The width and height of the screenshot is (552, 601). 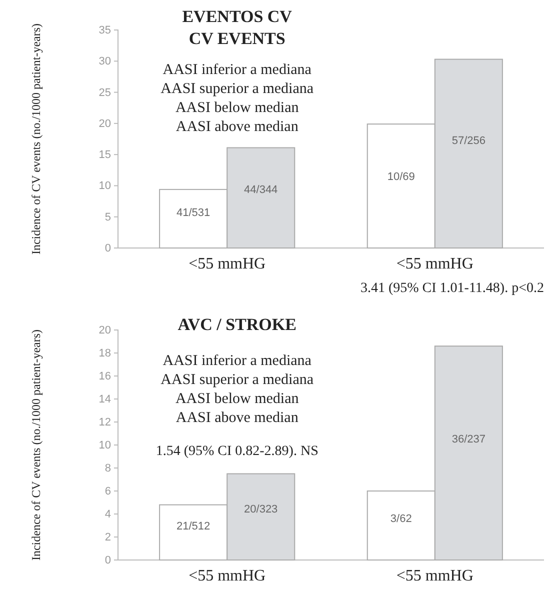 I want to click on chart-title: AVC / STROKE, so click(x=237, y=324).